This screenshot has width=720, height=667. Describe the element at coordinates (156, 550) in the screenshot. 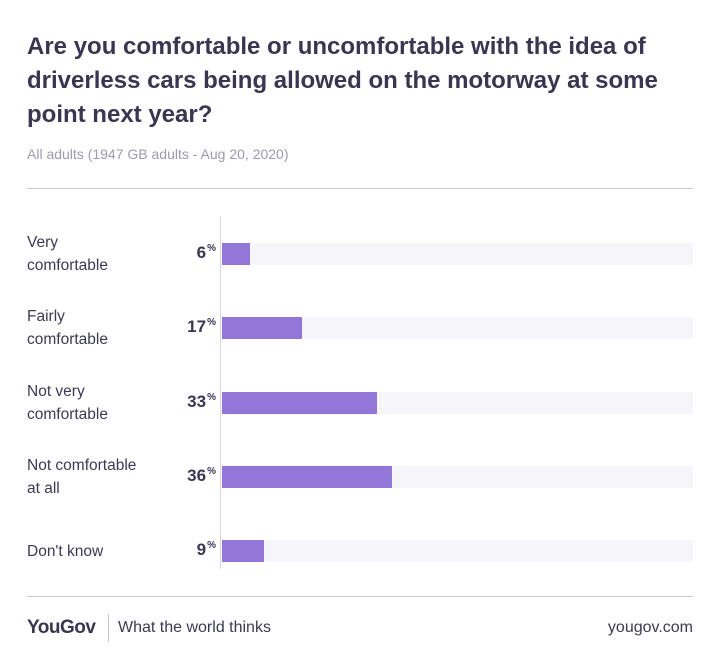

I see `value-label: 9%` at that location.